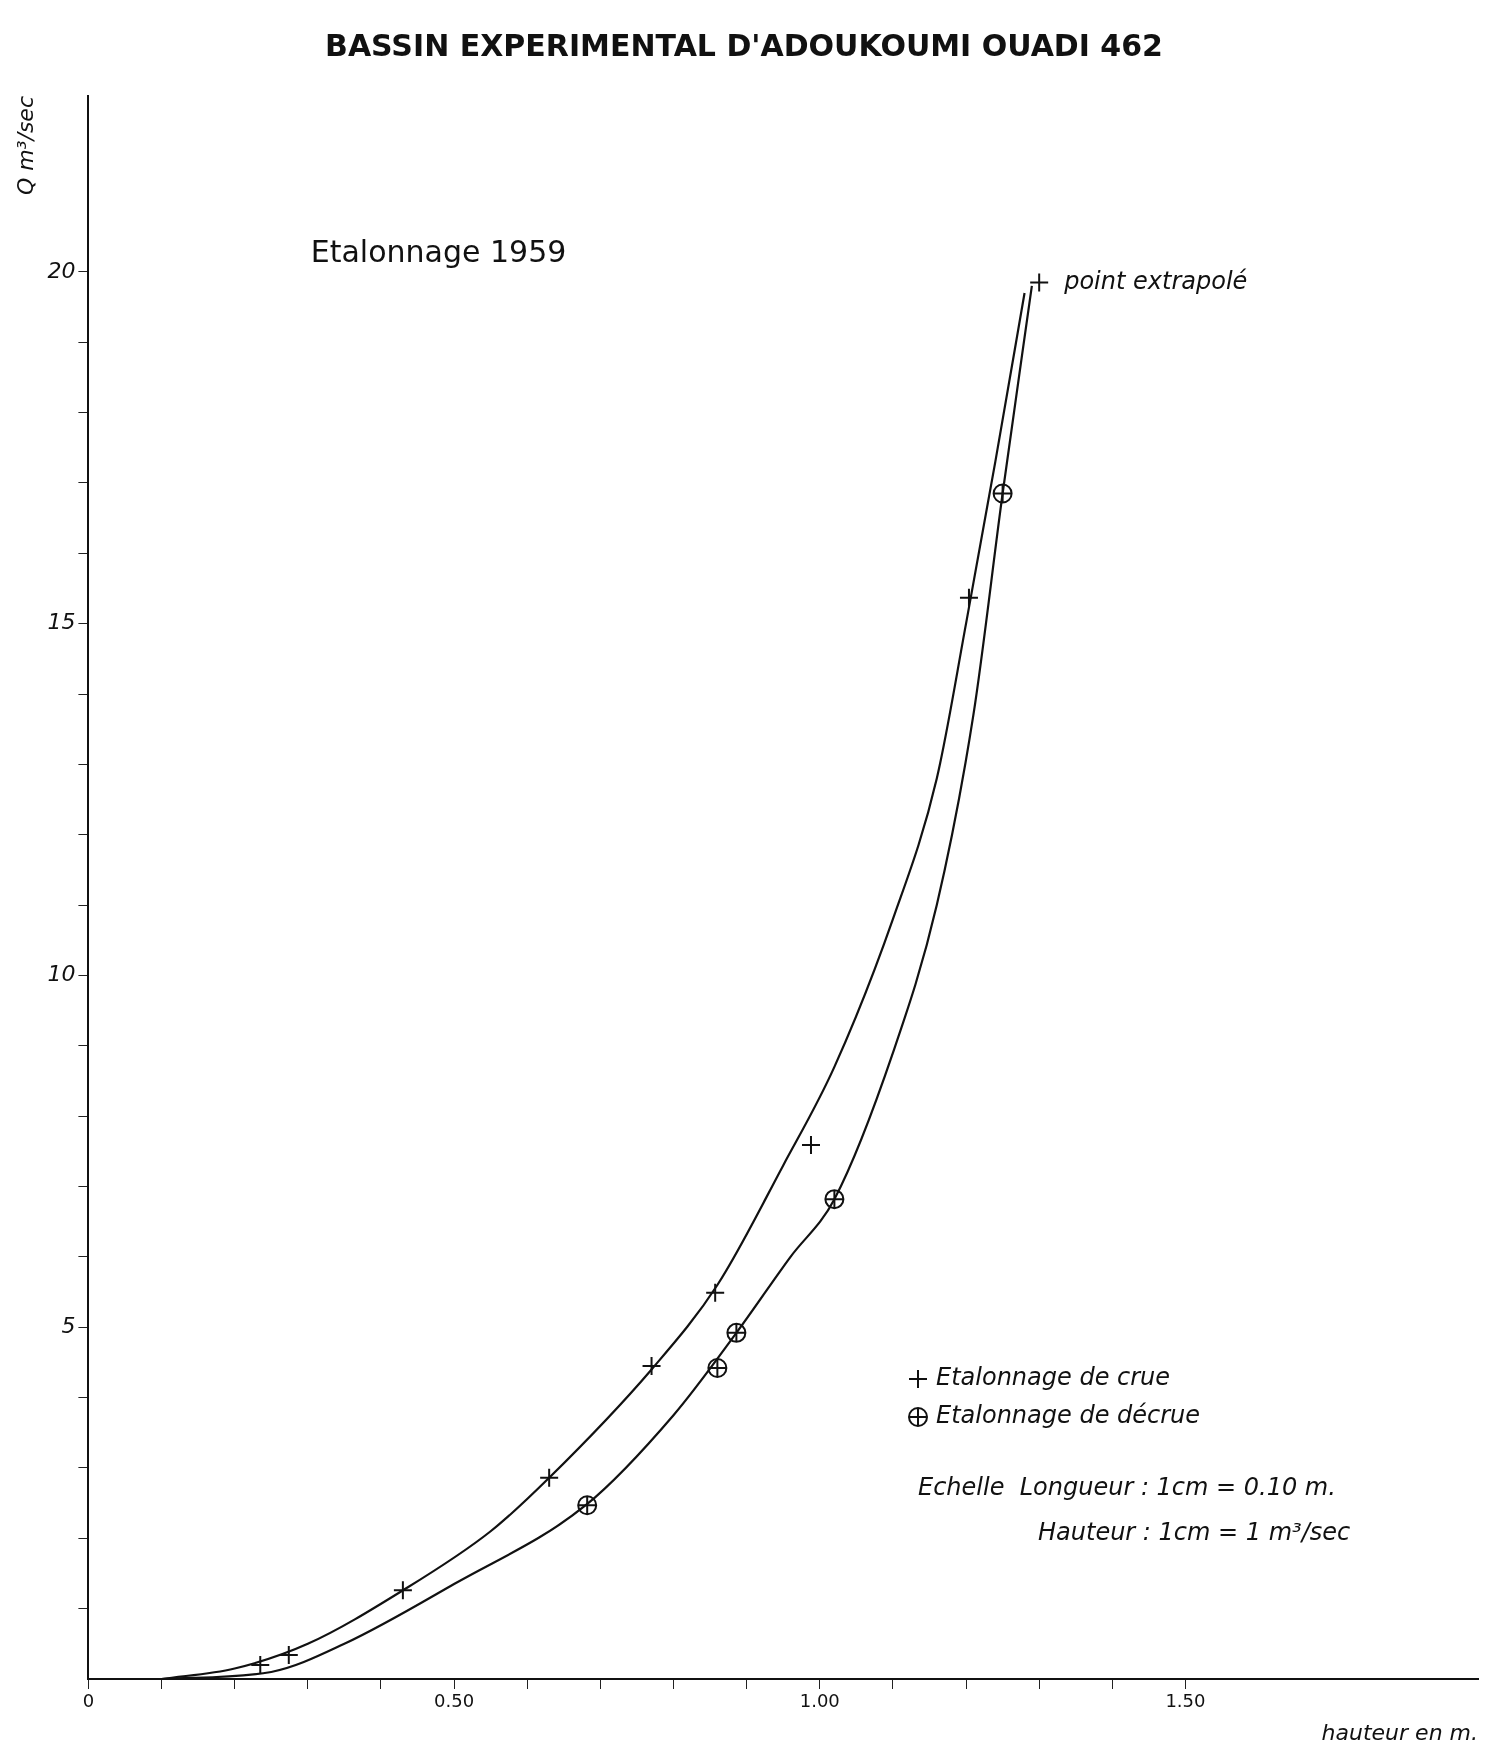 The image size is (1508, 1761). What do you see at coordinates (25, 146) in the screenshot?
I see `y-axis-title: Q m³/sec` at bounding box center [25, 146].